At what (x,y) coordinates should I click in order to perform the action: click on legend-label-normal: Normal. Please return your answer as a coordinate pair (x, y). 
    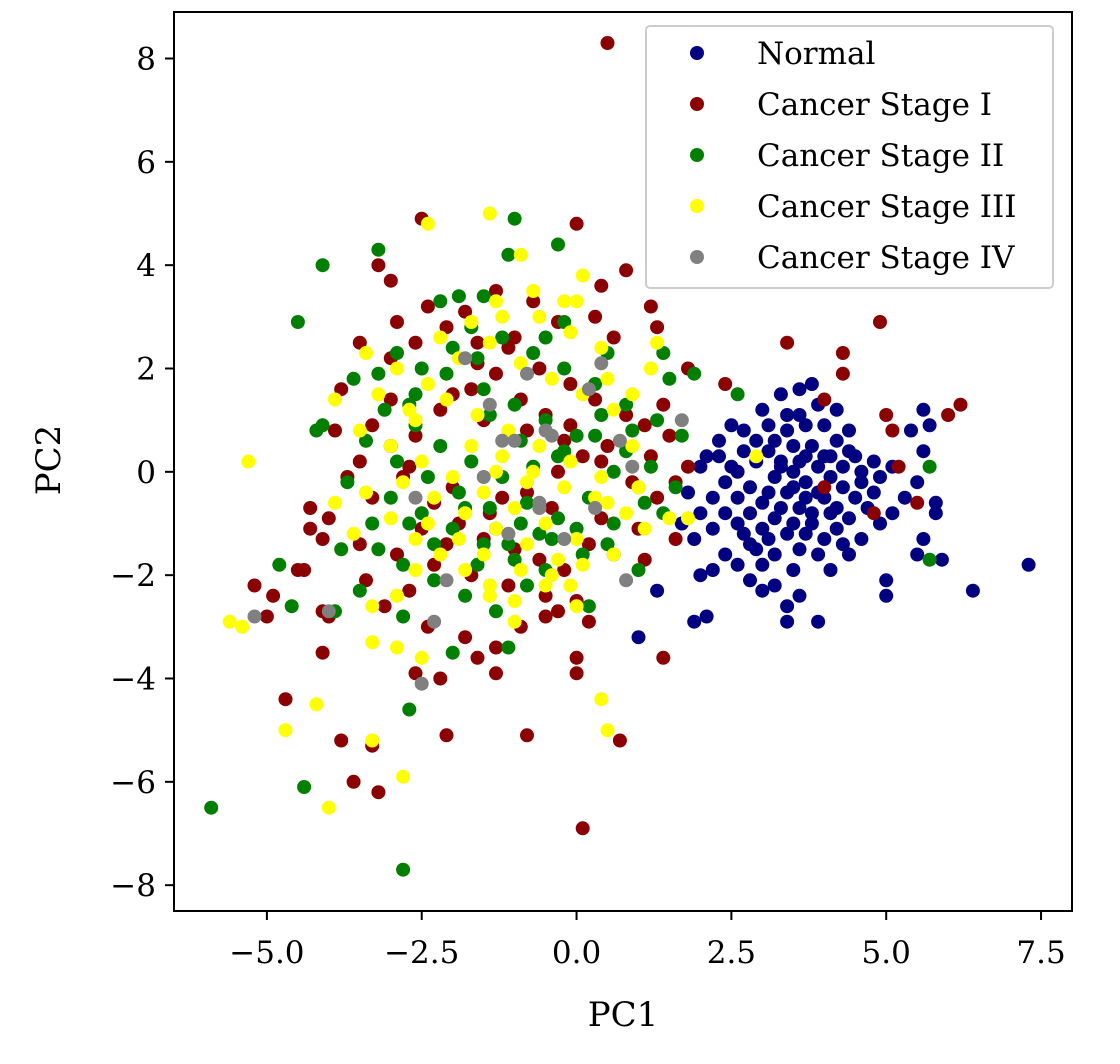
    Looking at the image, I should click on (816, 54).